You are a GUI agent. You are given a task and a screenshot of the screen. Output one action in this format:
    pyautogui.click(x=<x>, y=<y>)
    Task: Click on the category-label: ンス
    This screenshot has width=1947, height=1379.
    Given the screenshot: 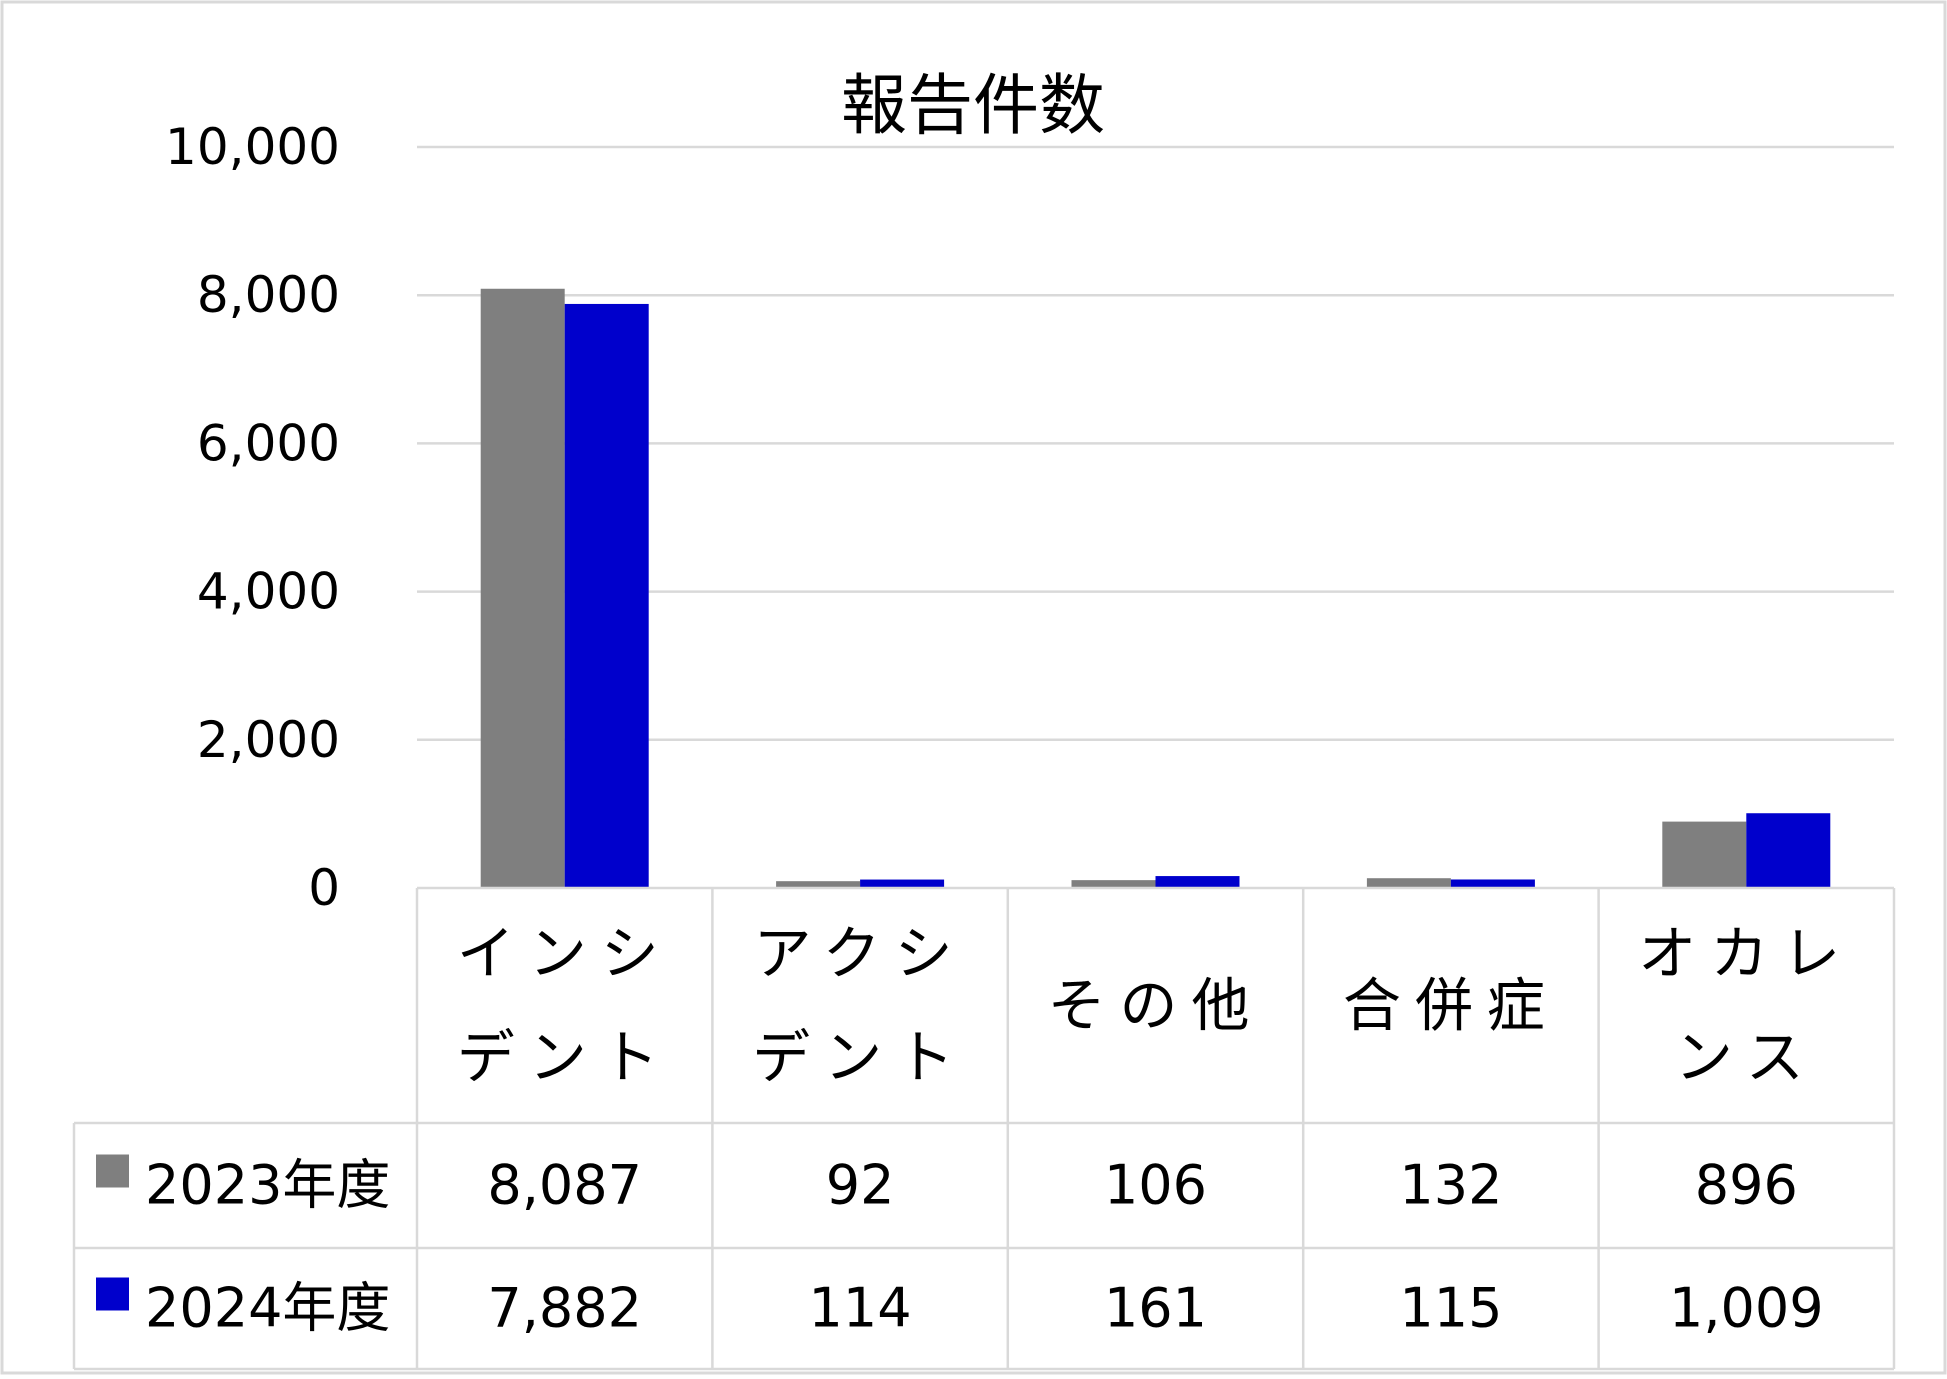 What is the action you would take?
    pyautogui.click(x=1746, y=1058)
    